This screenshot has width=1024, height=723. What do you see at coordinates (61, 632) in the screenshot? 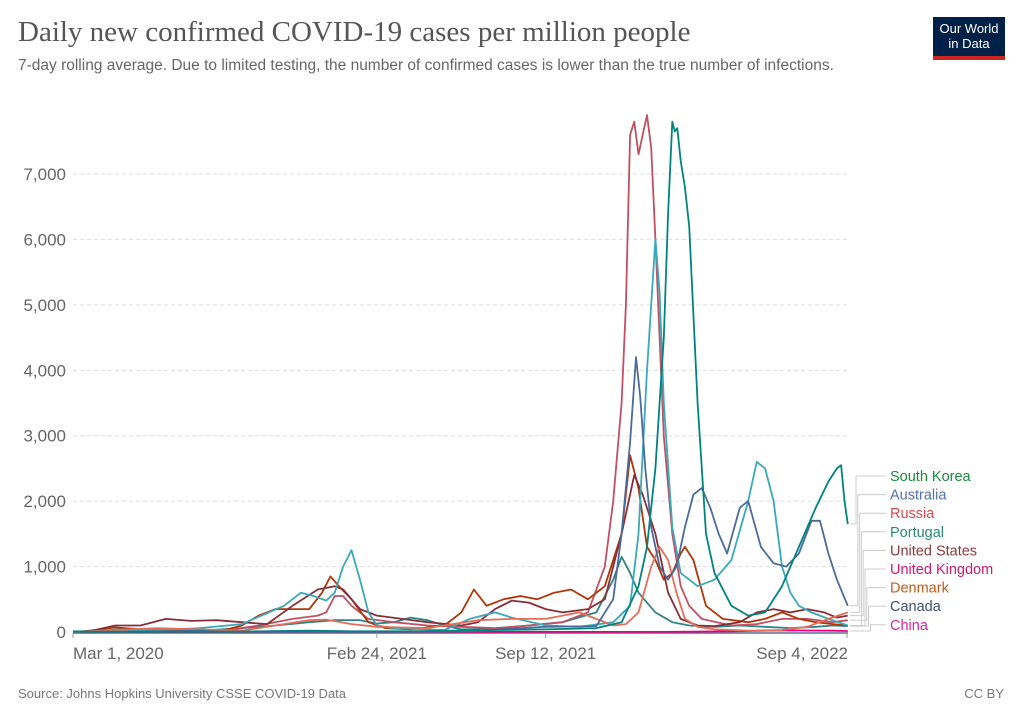
I see `y-tick-label: 0` at bounding box center [61, 632].